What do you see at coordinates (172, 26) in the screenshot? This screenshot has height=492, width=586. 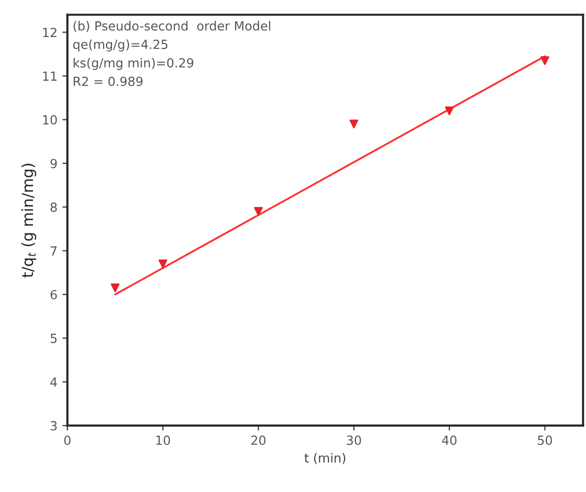 I see `annotation: (b) Pseudo-second order Model` at bounding box center [172, 26].